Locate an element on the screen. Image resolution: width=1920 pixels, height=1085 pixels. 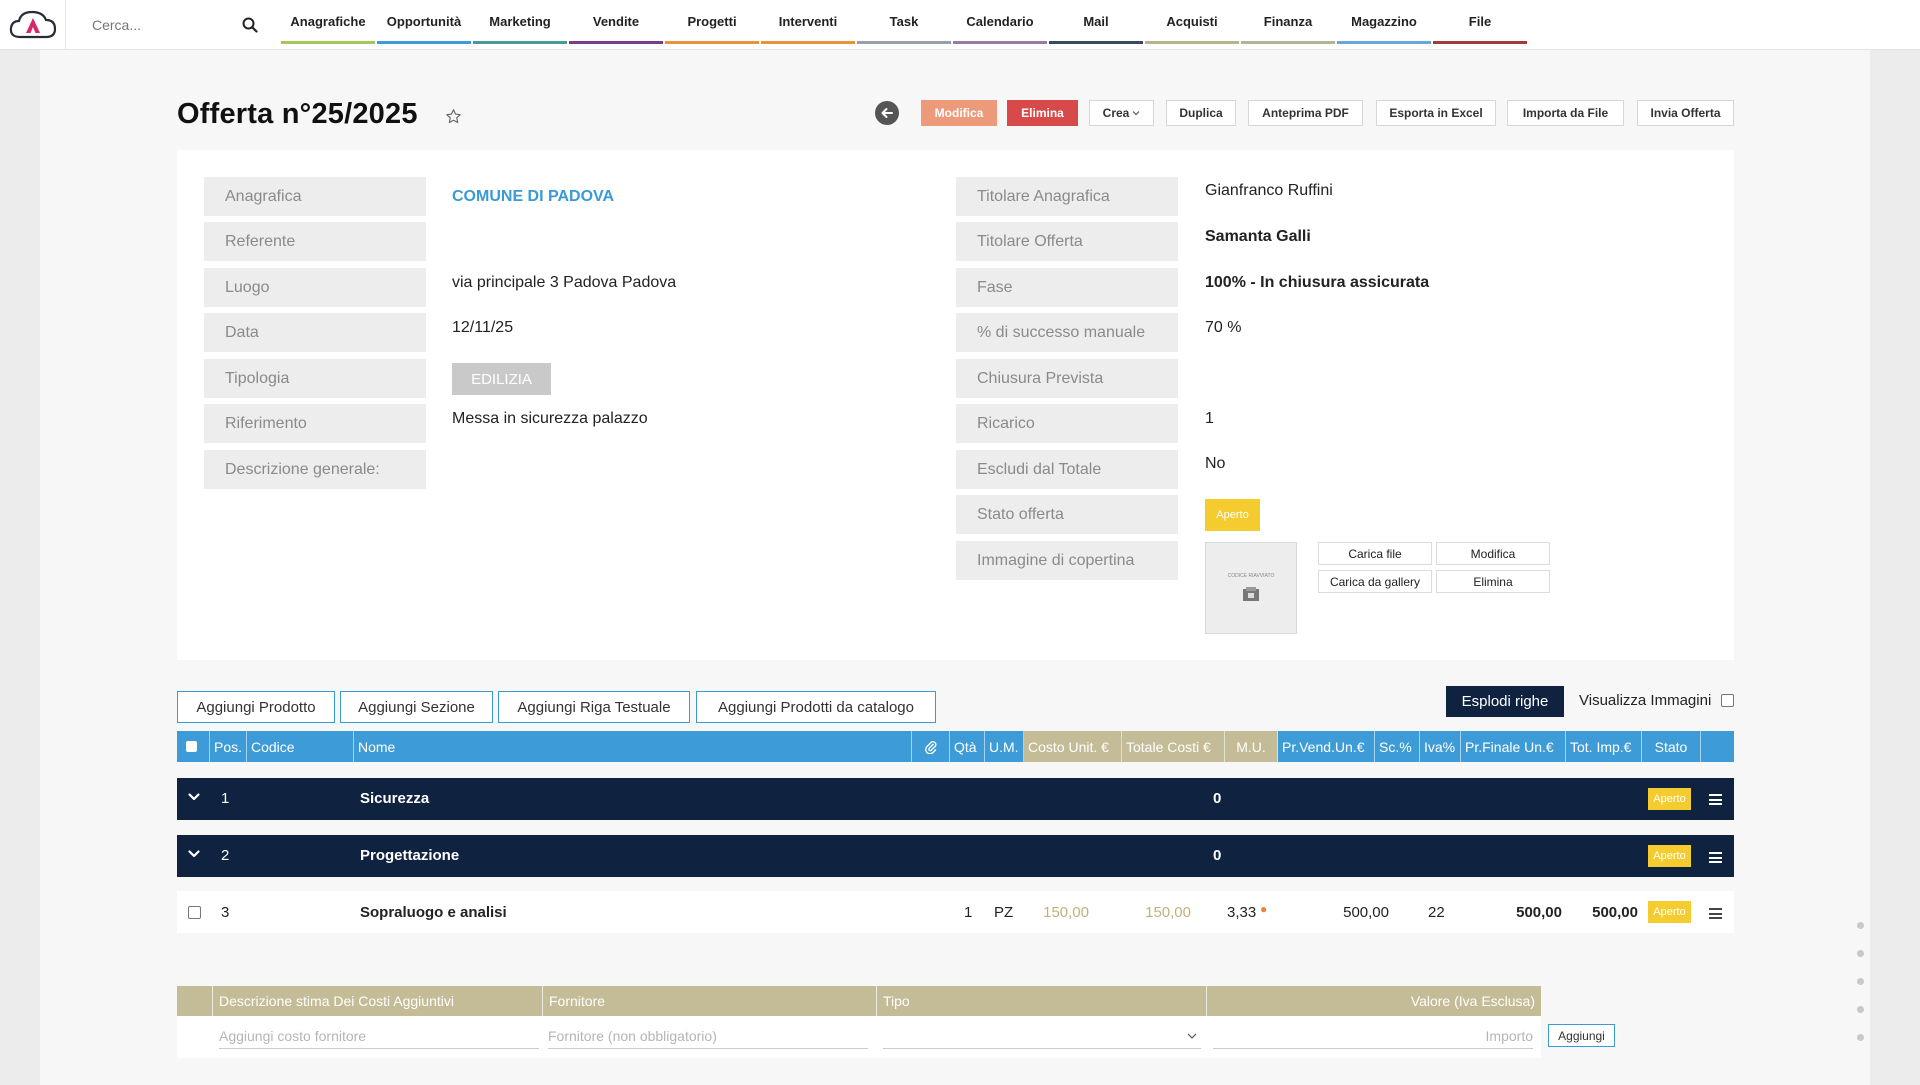
cover-image-text: CODICE RIAVVIATO is located at coordinates (1251, 576).